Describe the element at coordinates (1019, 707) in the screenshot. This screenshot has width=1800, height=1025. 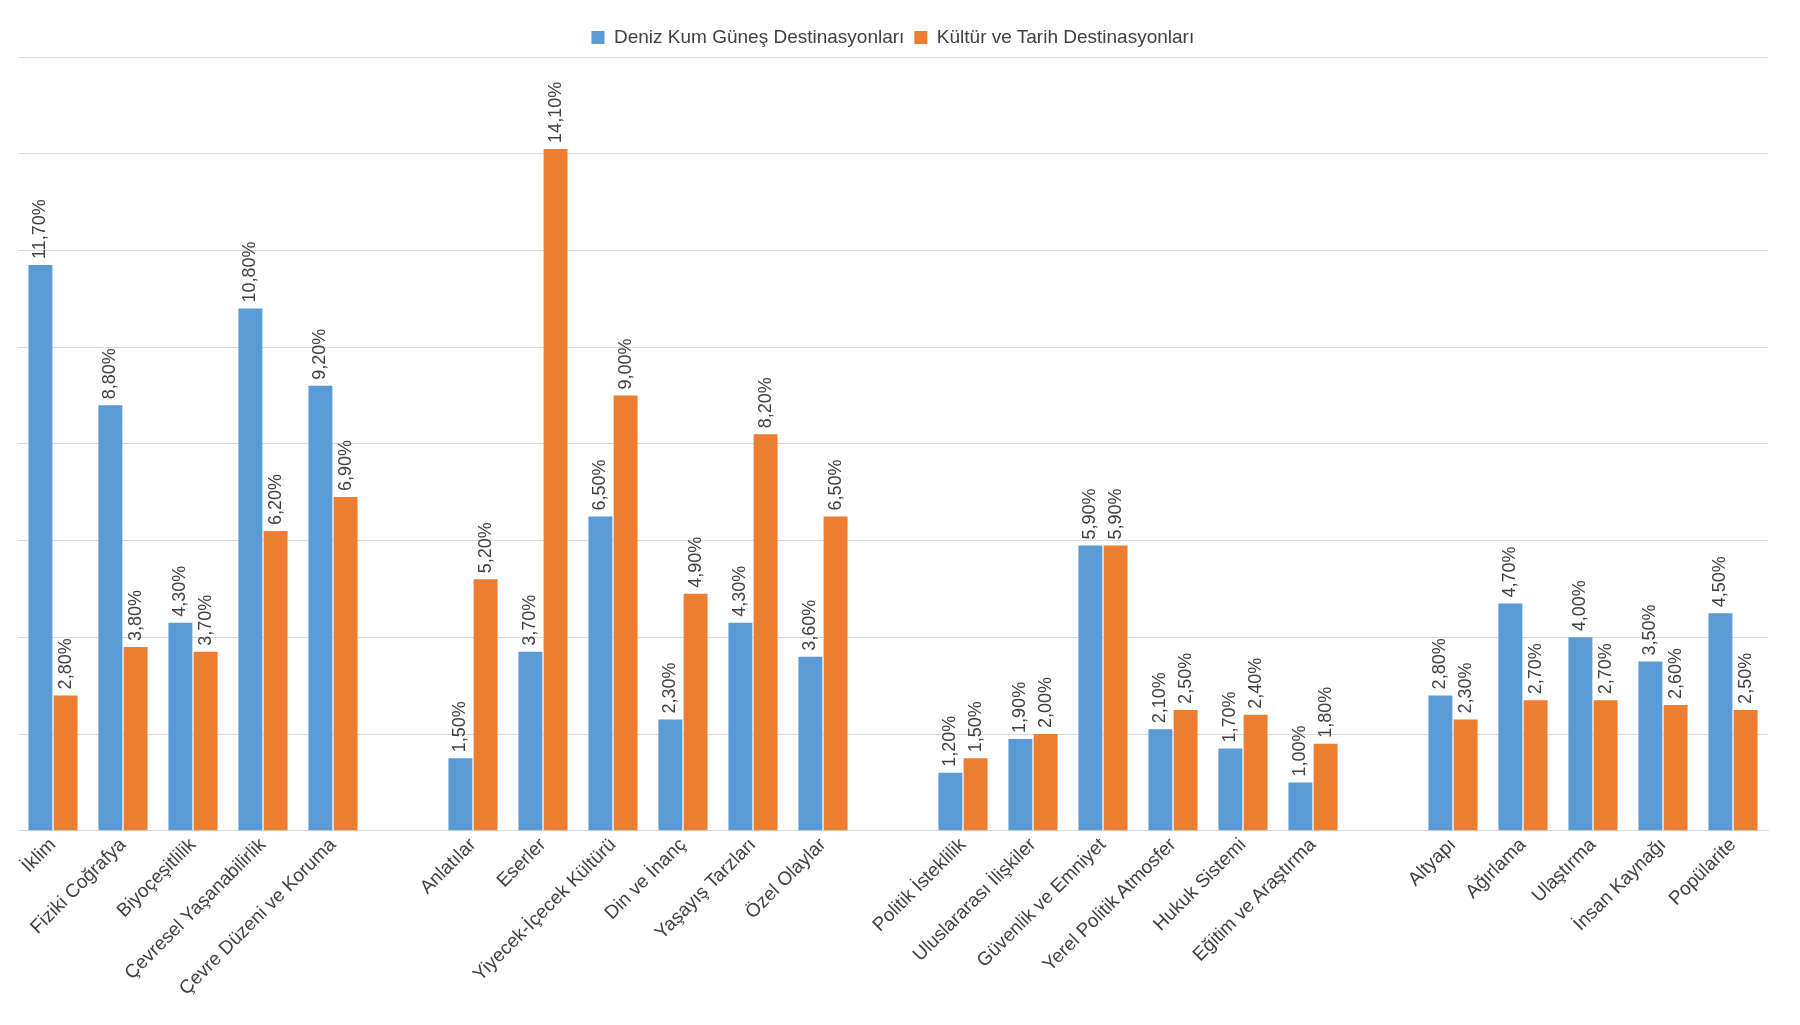
I see `data-label: 1,90%` at that location.